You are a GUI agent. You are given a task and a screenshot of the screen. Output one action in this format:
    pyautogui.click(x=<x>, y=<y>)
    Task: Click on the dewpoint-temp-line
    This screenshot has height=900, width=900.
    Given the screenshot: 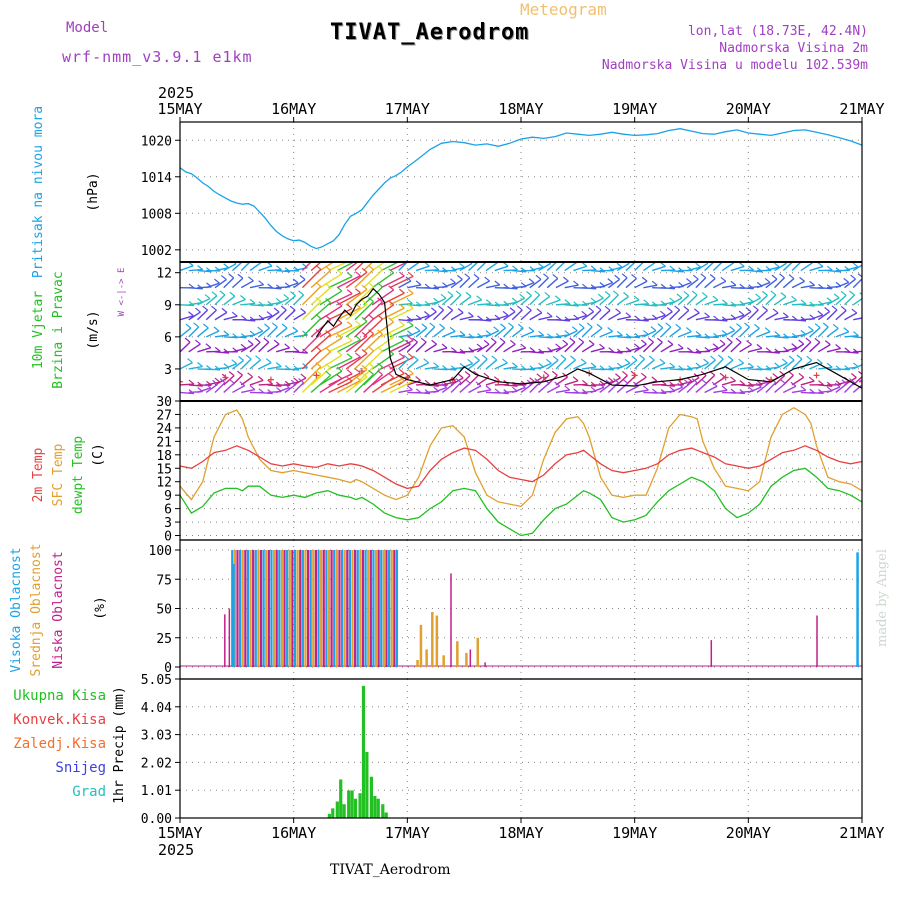 What is the action you would take?
    pyautogui.click(x=521, y=502)
    